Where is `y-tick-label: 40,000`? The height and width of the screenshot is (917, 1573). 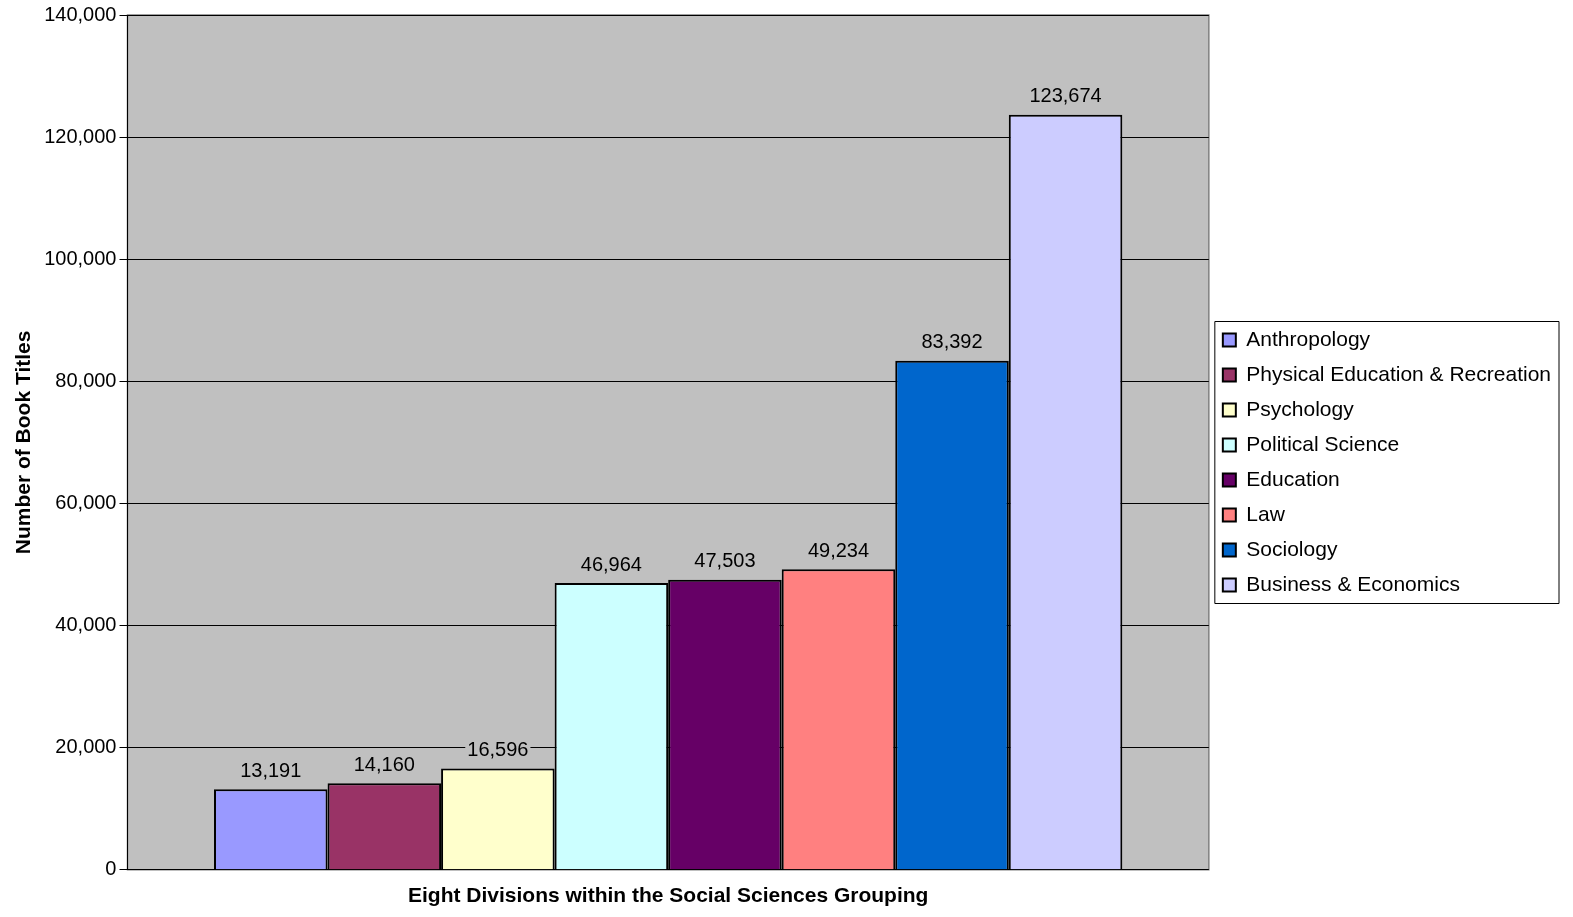
y-tick-label: 40,000 is located at coordinates (86, 624).